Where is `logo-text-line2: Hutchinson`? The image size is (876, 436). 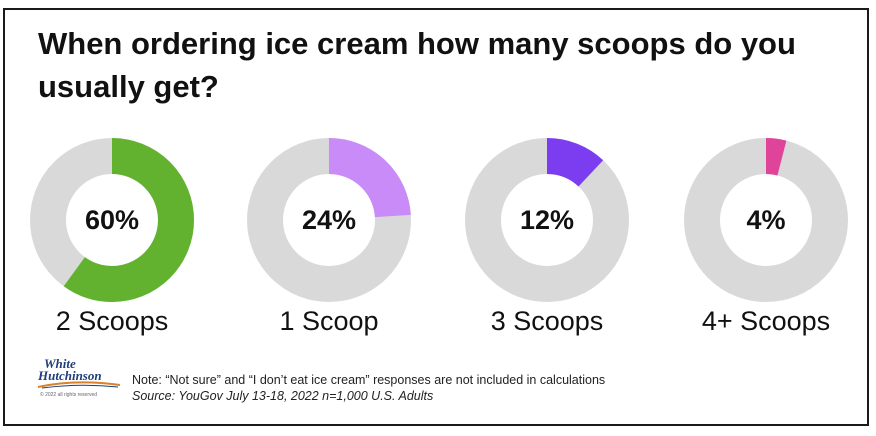
logo-text-line2: Hutchinson is located at coordinates (70, 375).